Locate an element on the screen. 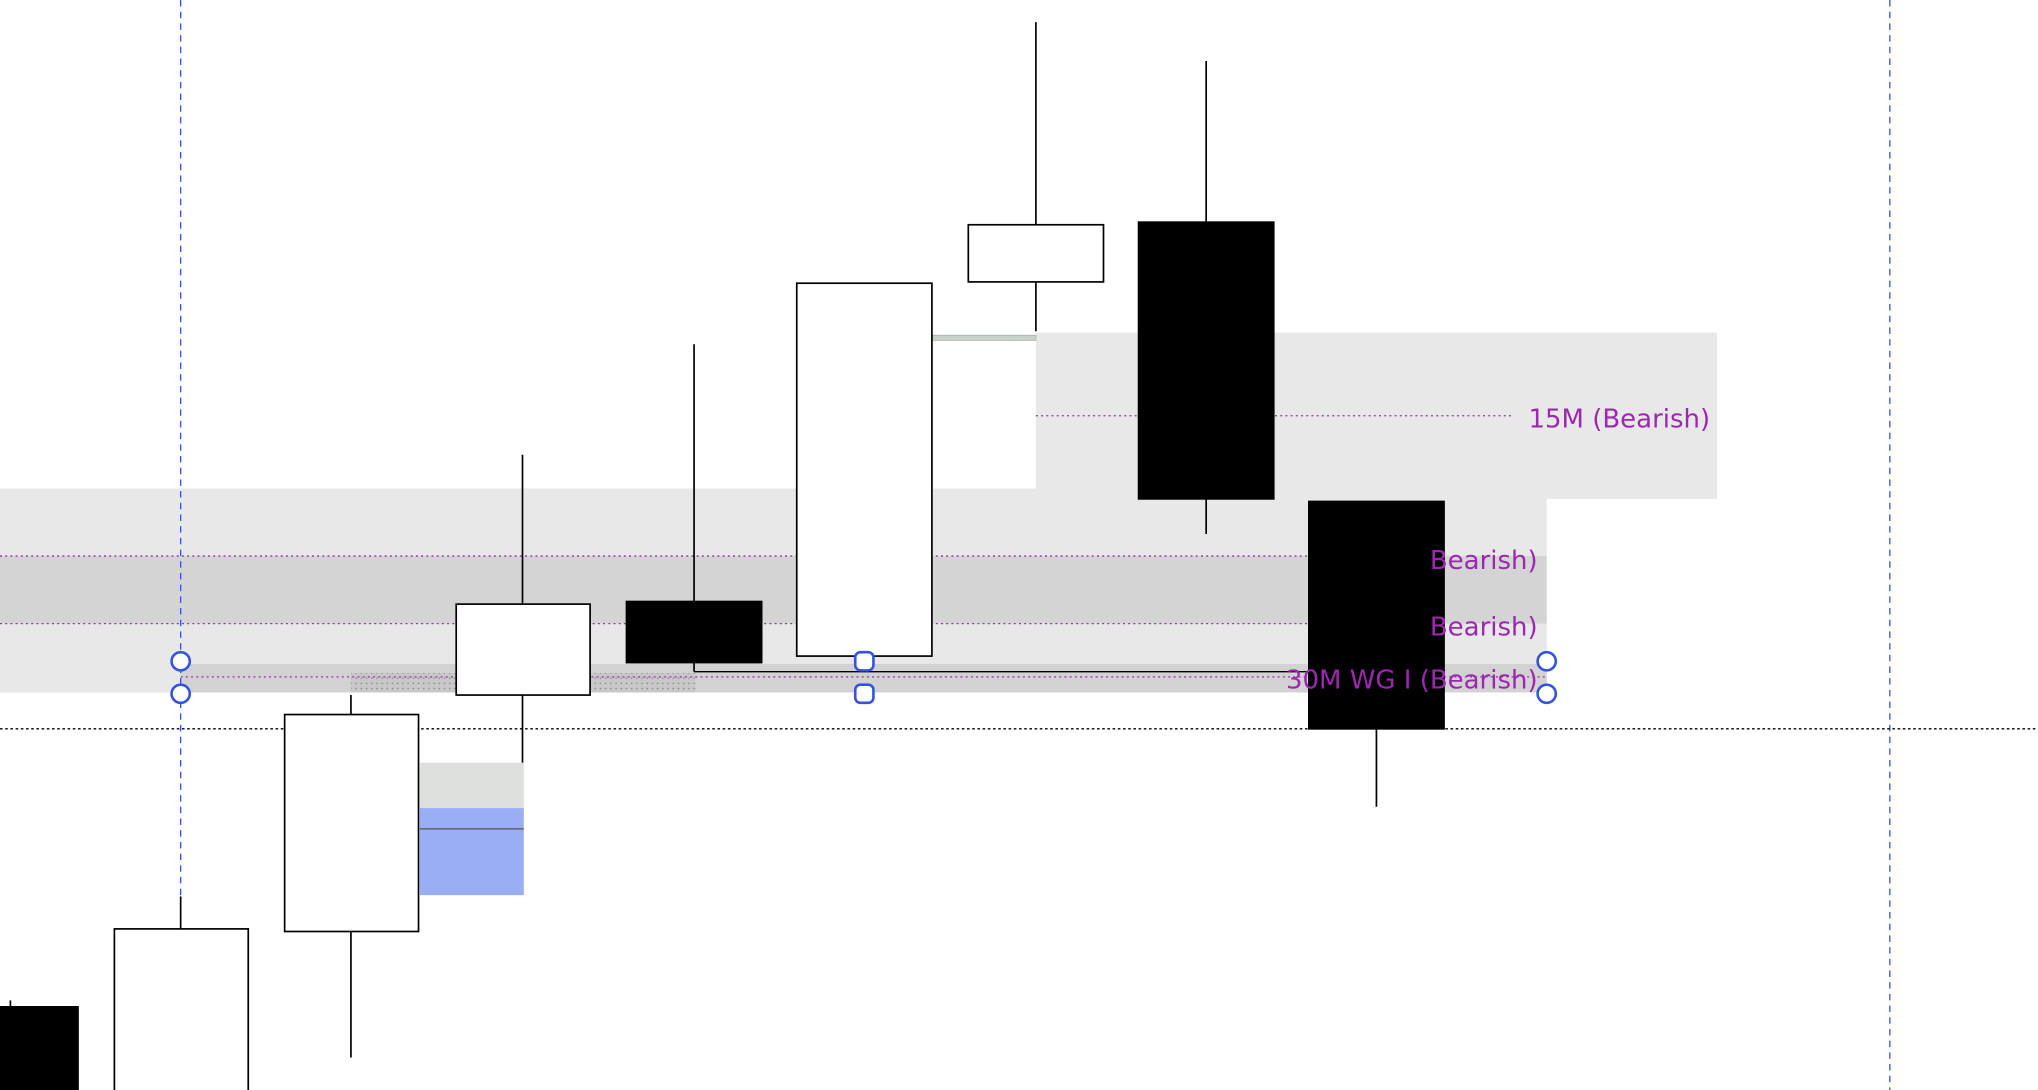 This screenshot has width=2038, height=1090. marker is located at coordinates (984, 337).